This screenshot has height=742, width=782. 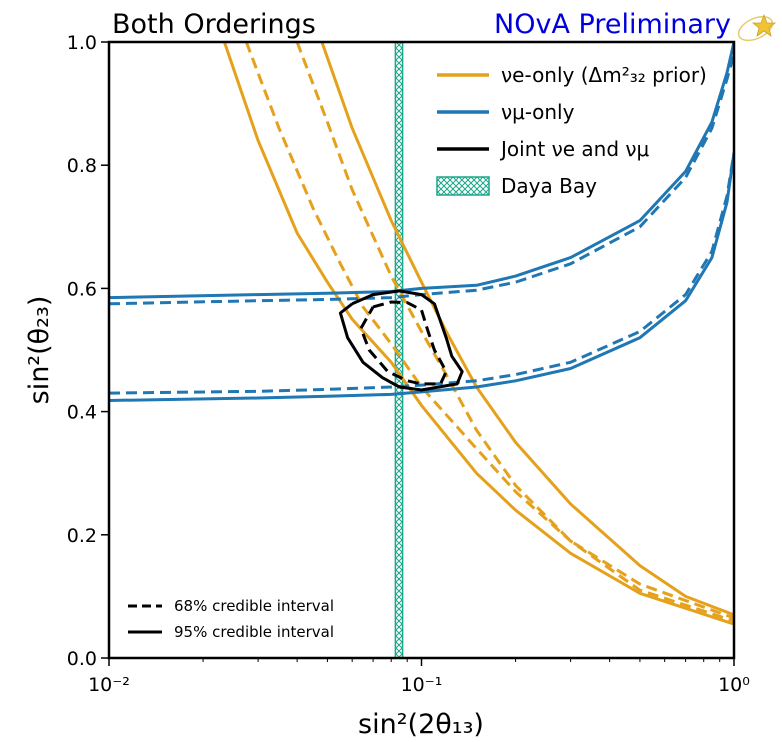 I want to click on chart-title-left: Both Orderings, so click(x=214, y=24).